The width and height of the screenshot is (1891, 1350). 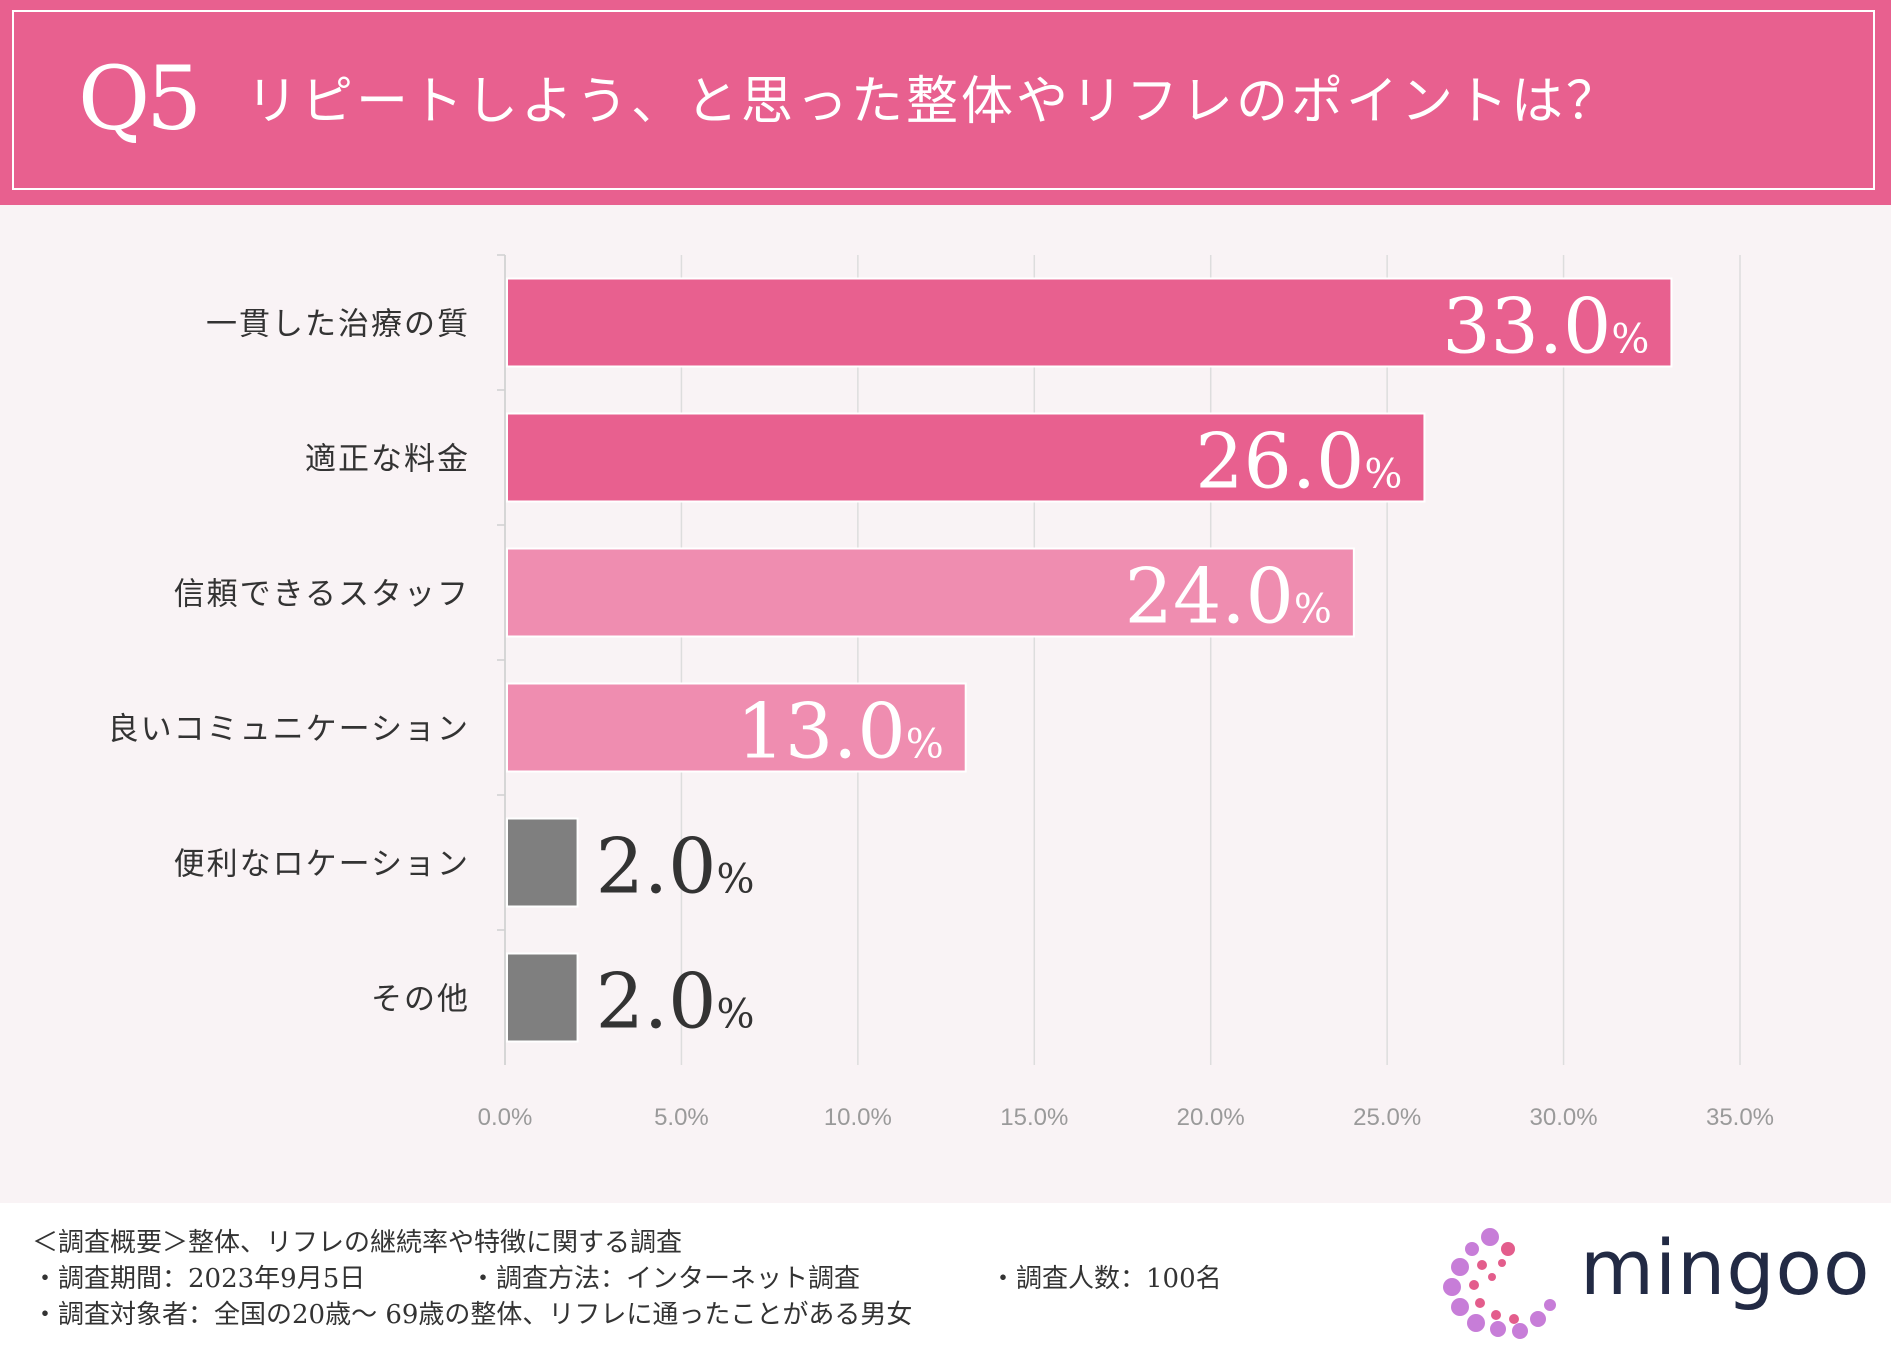 What do you see at coordinates (1564, 1117) in the screenshot?
I see `x-tick-label: 30.0%` at bounding box center [1564, 1117].